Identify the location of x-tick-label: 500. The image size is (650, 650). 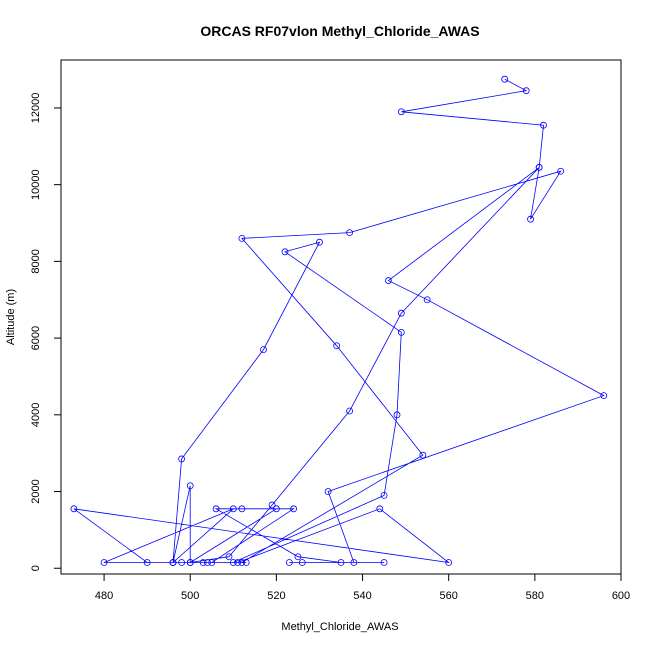
(190, 596).